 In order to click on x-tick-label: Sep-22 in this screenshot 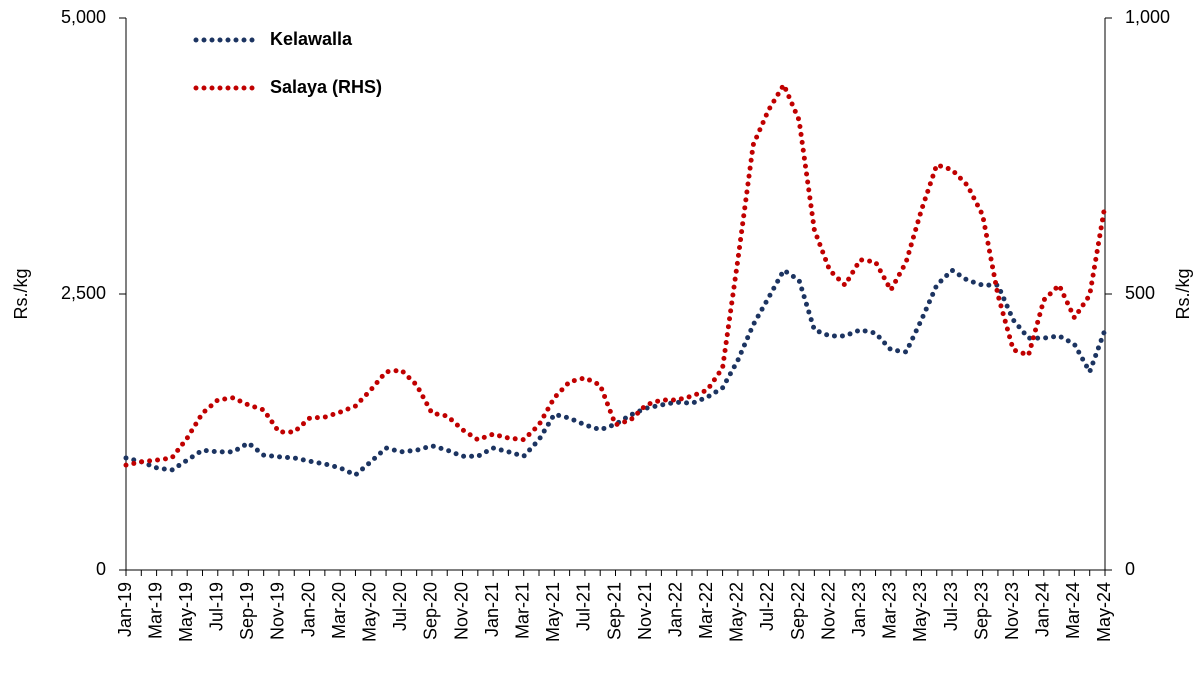, I will do `click(798, 611)`.